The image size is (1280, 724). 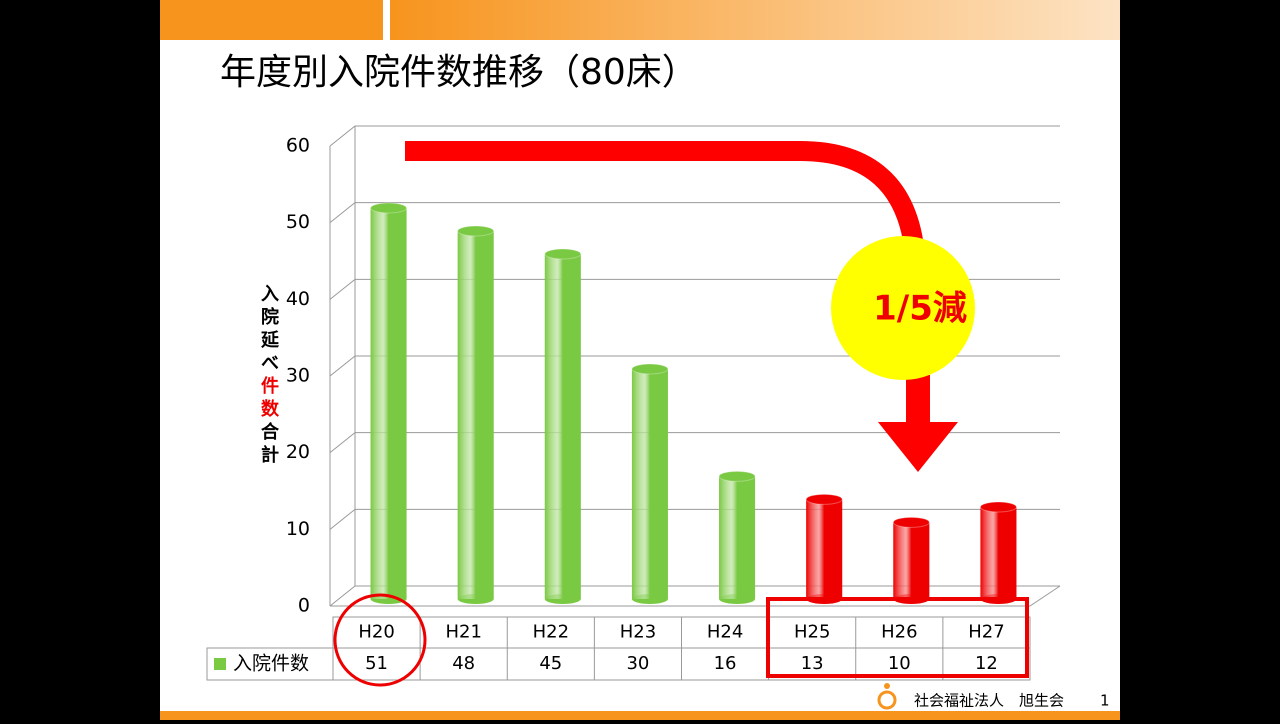 What do you see at coordinates (463, 663) in the screenshot?
I see `table-value: 48` at bounding box center [463, 663].